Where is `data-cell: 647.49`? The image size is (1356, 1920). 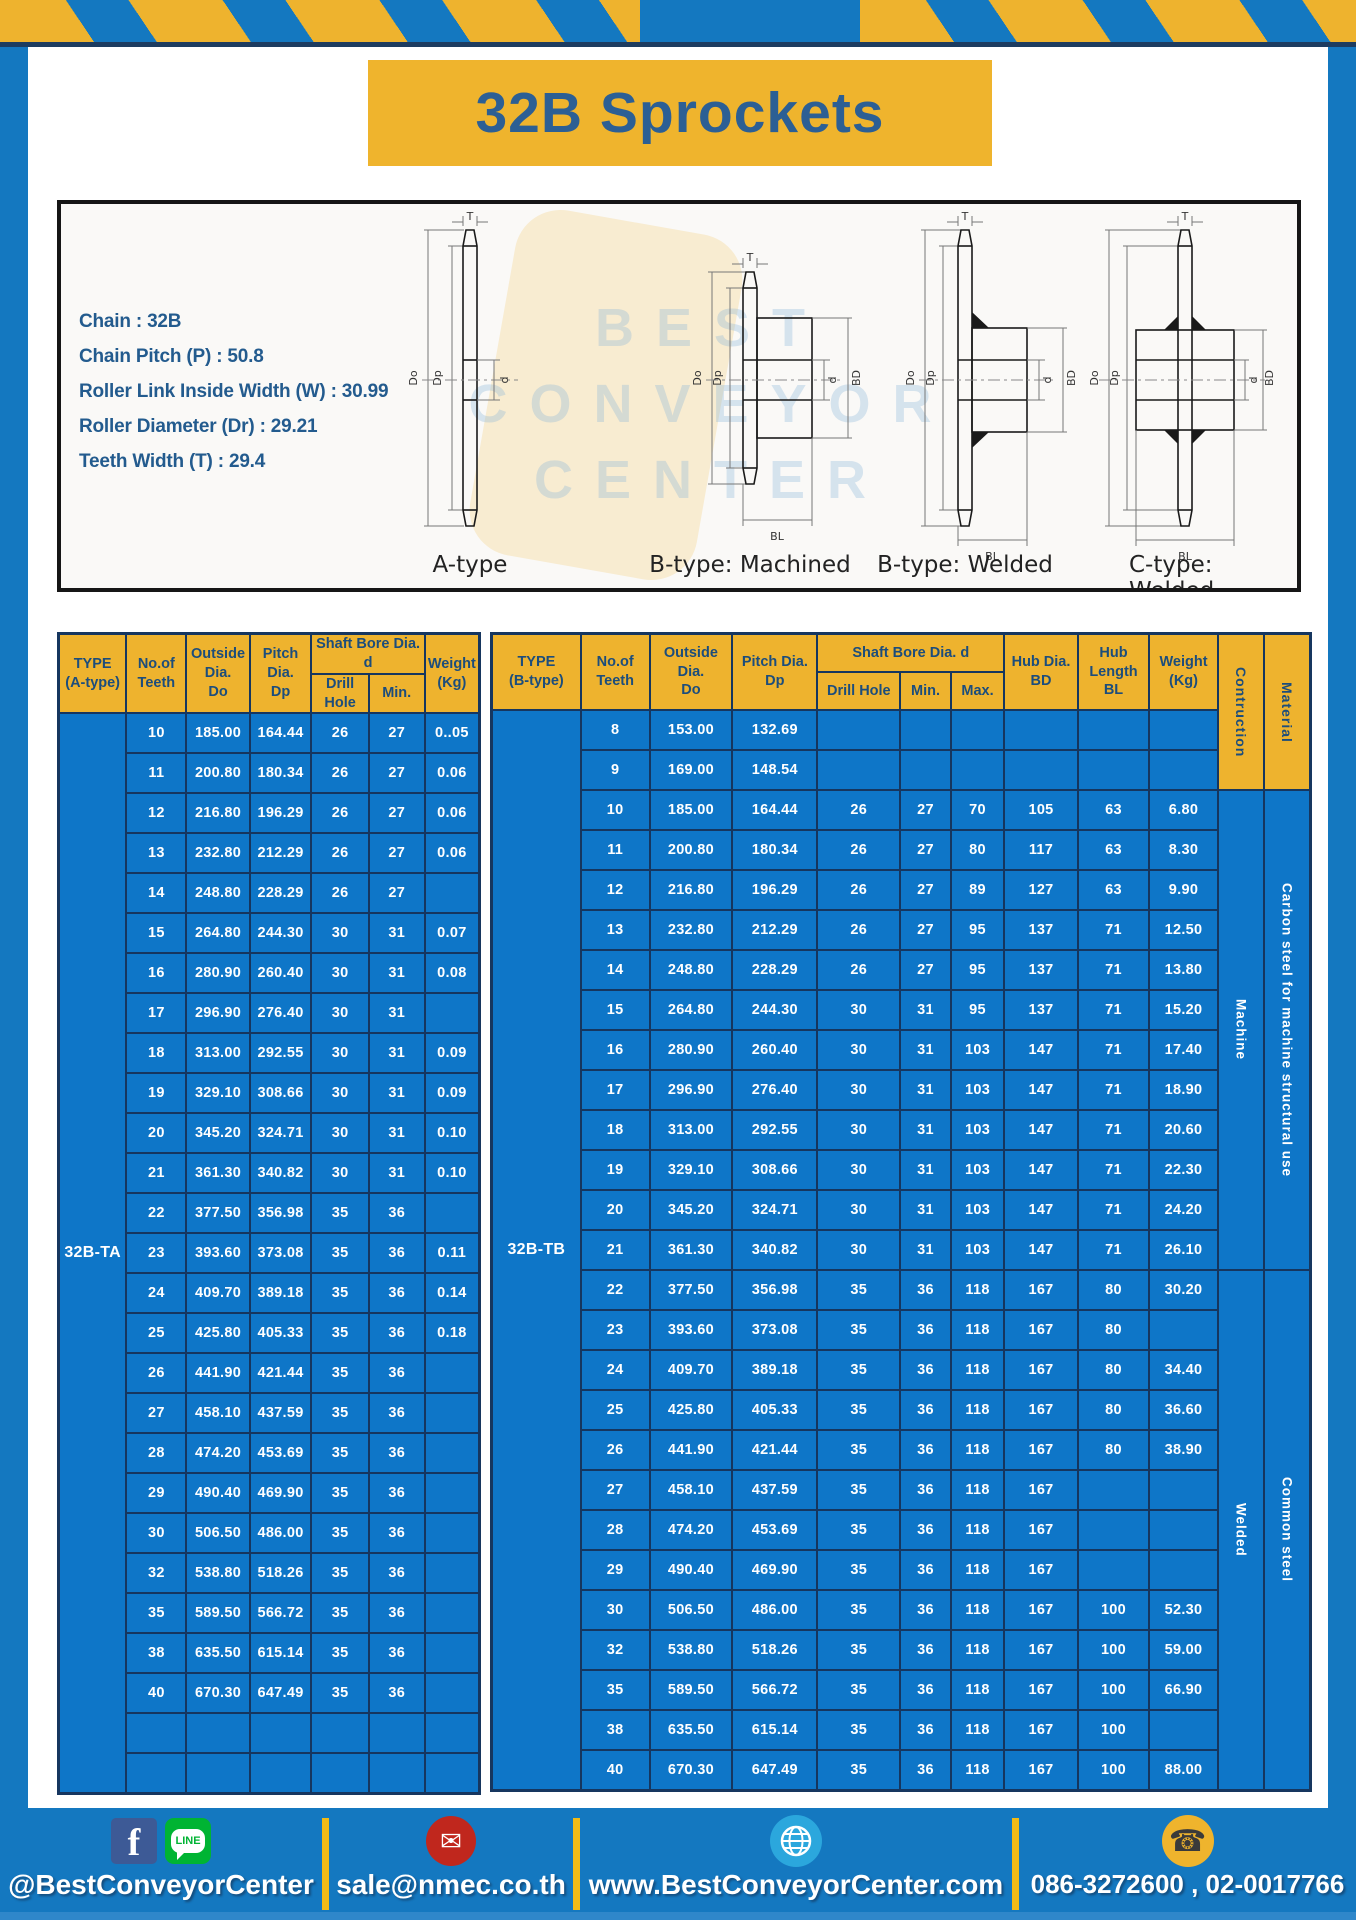
data-cell: 647.49 is located at coordinates (280, 1693).